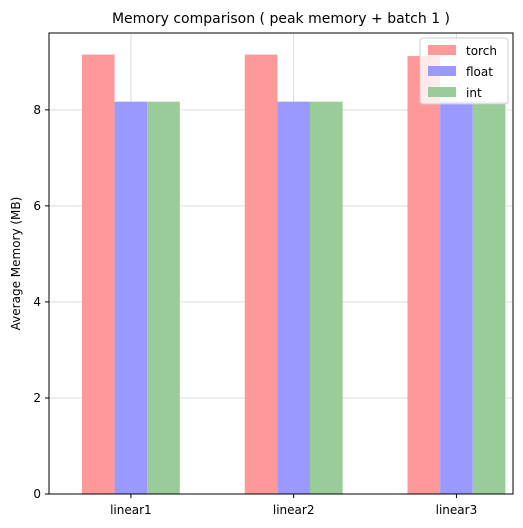 The width and height of the screenshot is (523, 528). I want to click on x-tick-label-linear3: linear3, so click(457, 510).